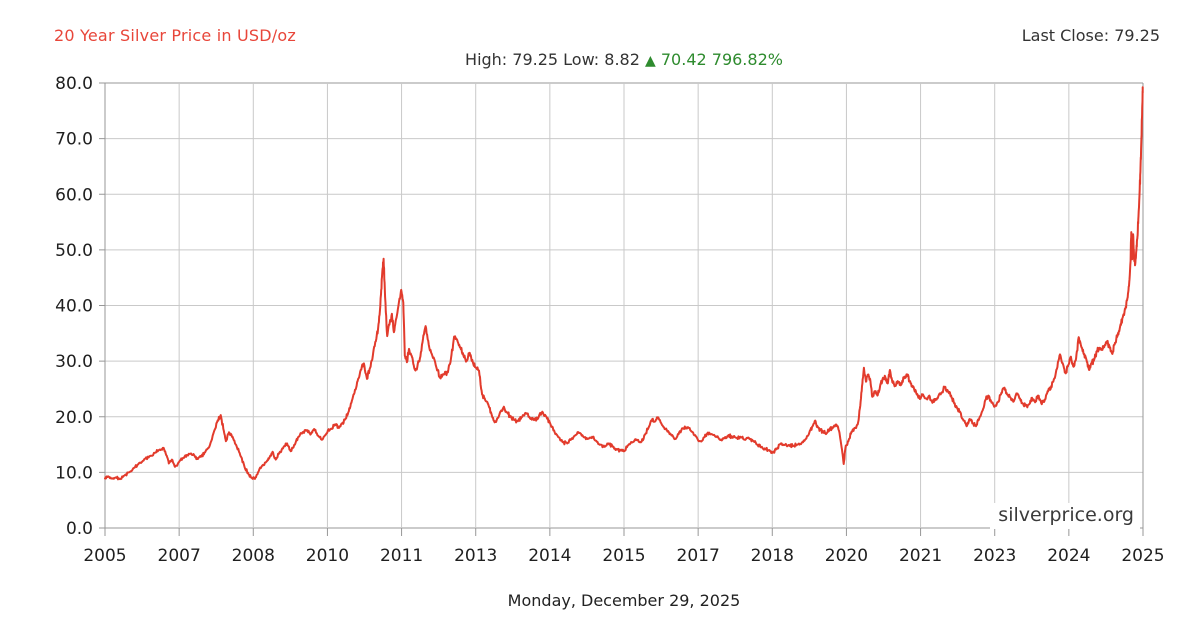 The height and width of the screenshot is (627, 1200). I want to click on y-axis-label: 20.0, so click(74, 418).